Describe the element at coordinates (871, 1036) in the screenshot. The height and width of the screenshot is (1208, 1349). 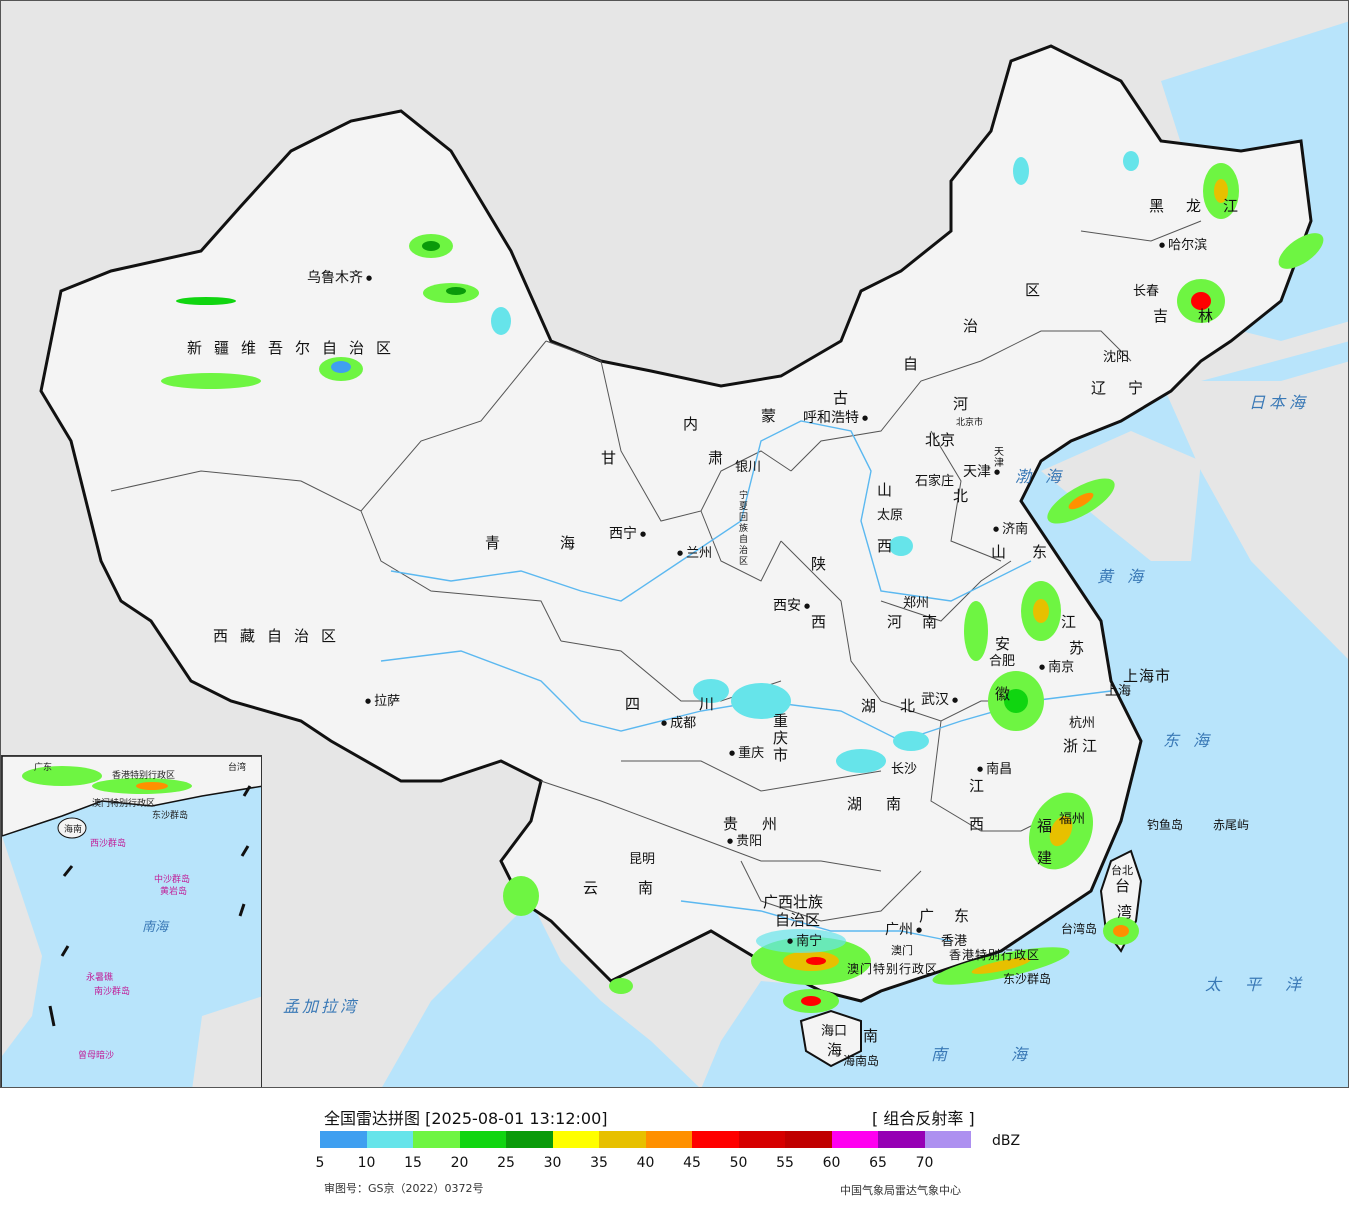
I see `label-hainan-2: 南` at that location.